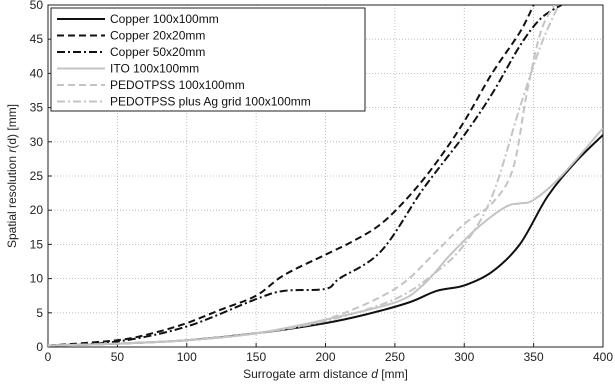  Describe the element at coordinates (256, 357) in the screenshot. I see `x-tick-label: 150` at that location.